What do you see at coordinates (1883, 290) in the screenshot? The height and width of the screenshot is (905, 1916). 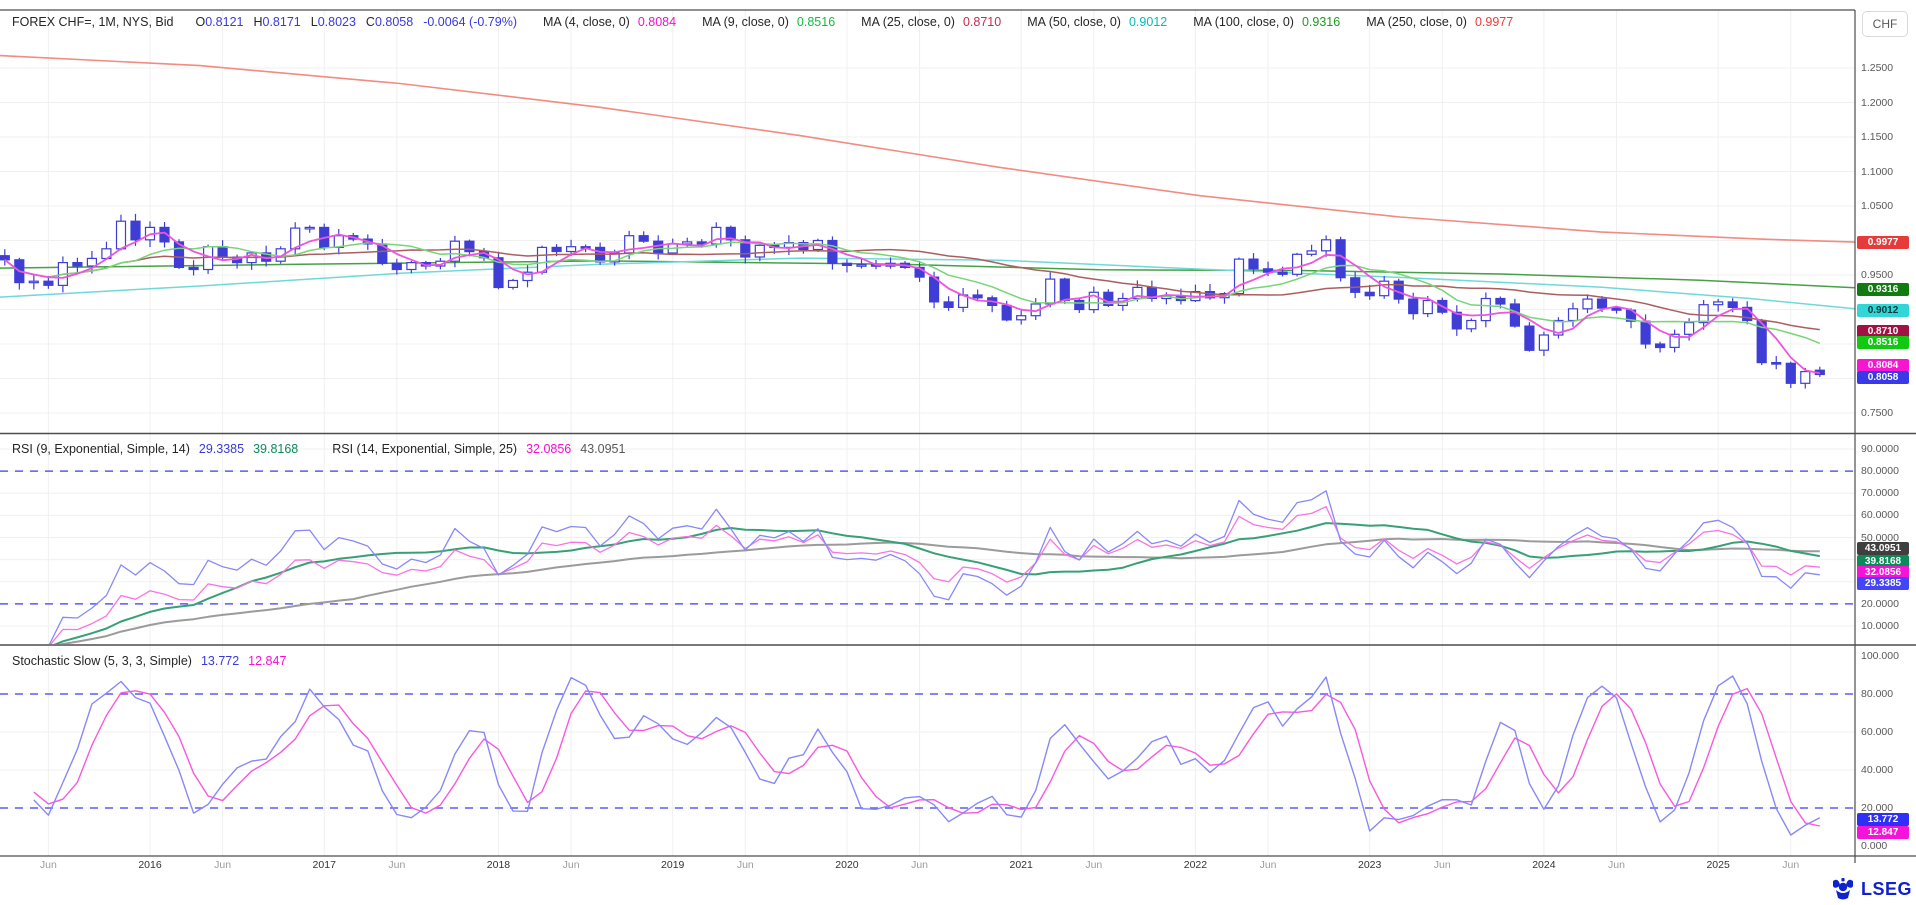 I see `price-tag: 0.9316` at bounding box center [1883, 290].